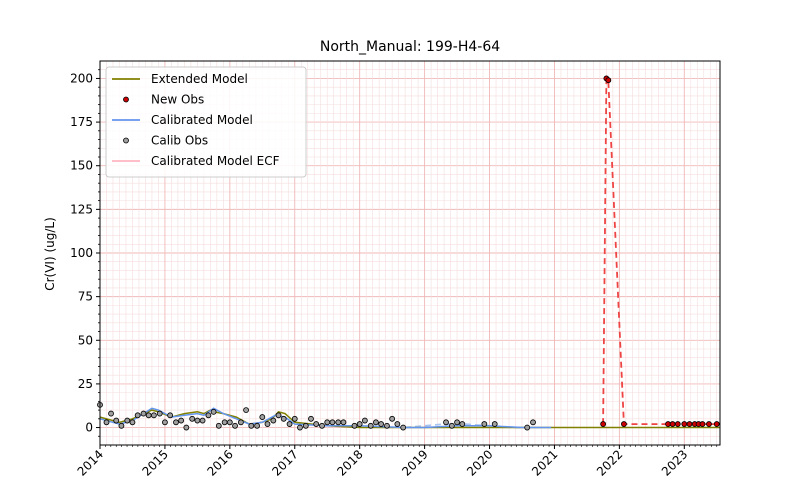  I want to click on legend-label: Calibrated Model ECF, so click(215, 161).